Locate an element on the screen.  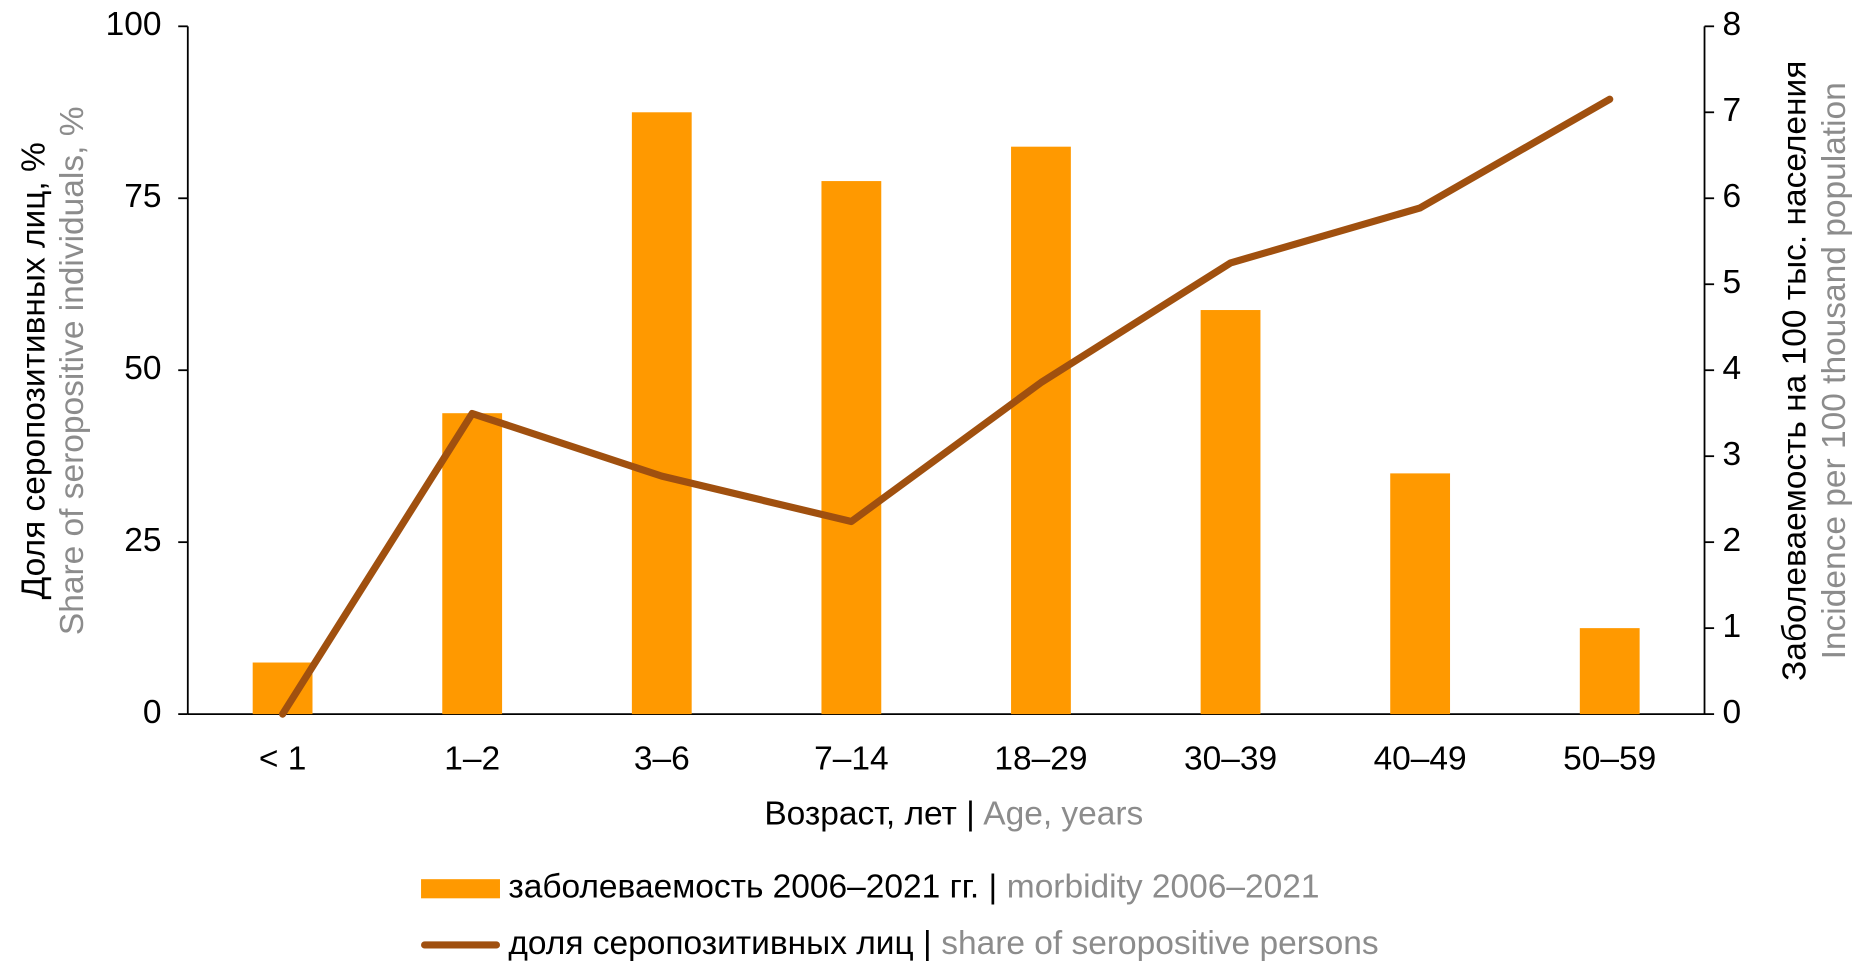
legend-label-en: morbidity 2006–2021 is located at coordinates (1163, 887).